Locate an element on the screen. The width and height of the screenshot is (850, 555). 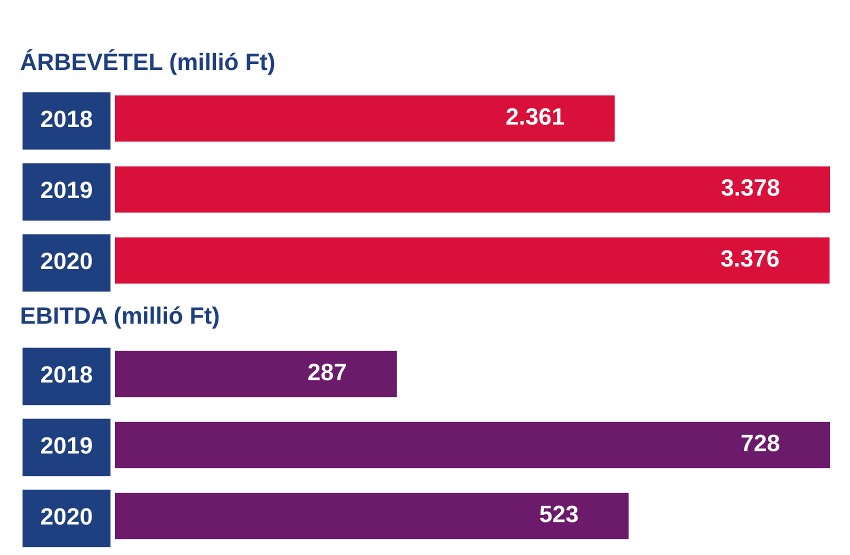
chart-title: EBITDA (millió Ft) is located at coordinates (120, 317).